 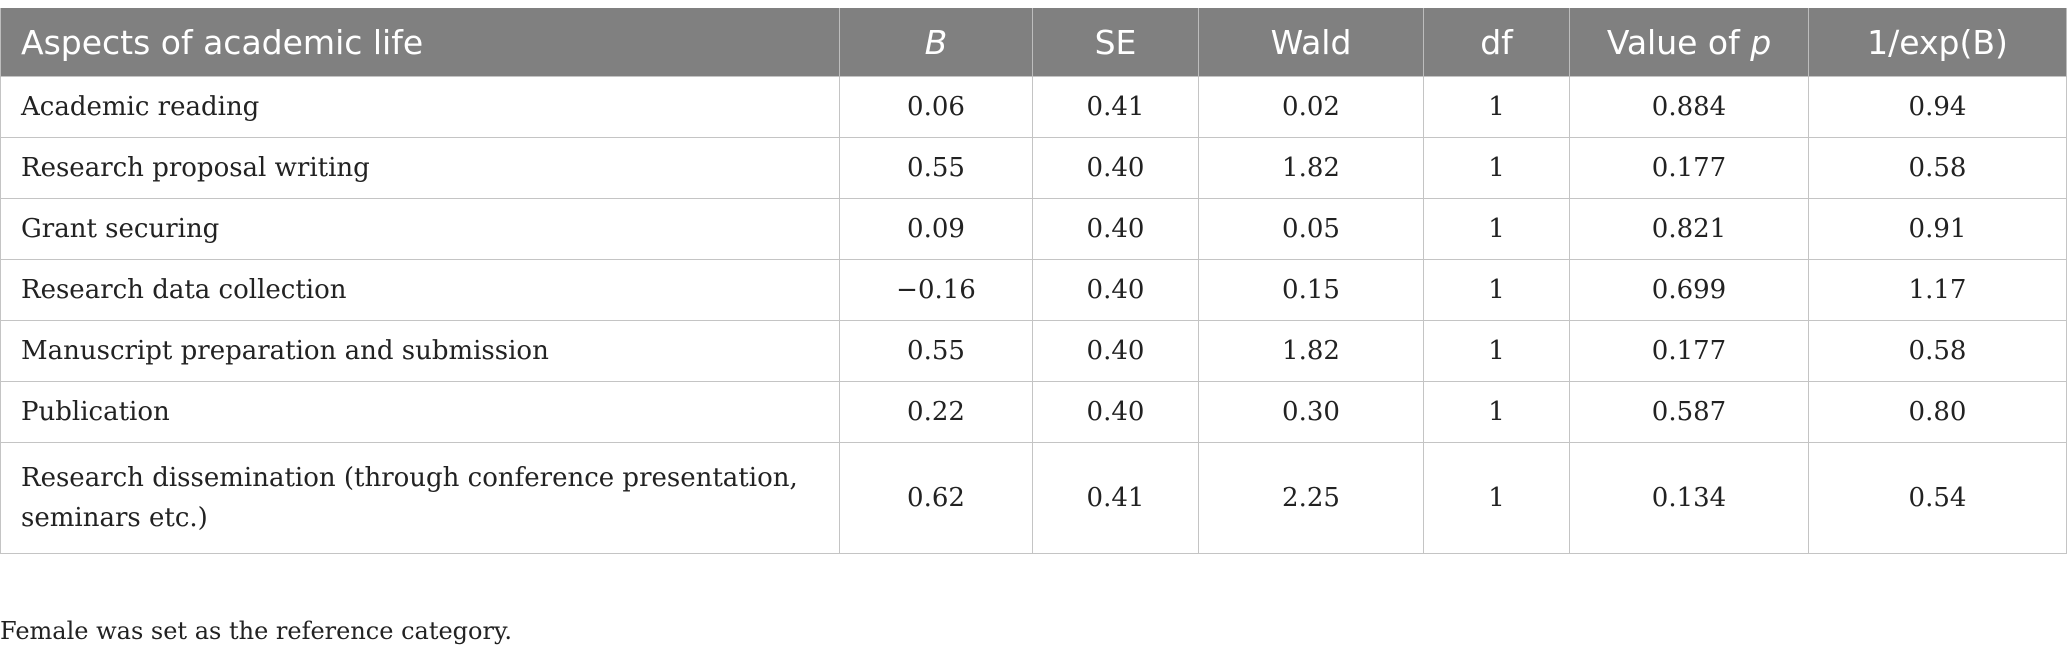 What do you see at coordinates (1115, 42) in the screenshot?
I see `header-se: SE` at bounding box center [1115, 42].